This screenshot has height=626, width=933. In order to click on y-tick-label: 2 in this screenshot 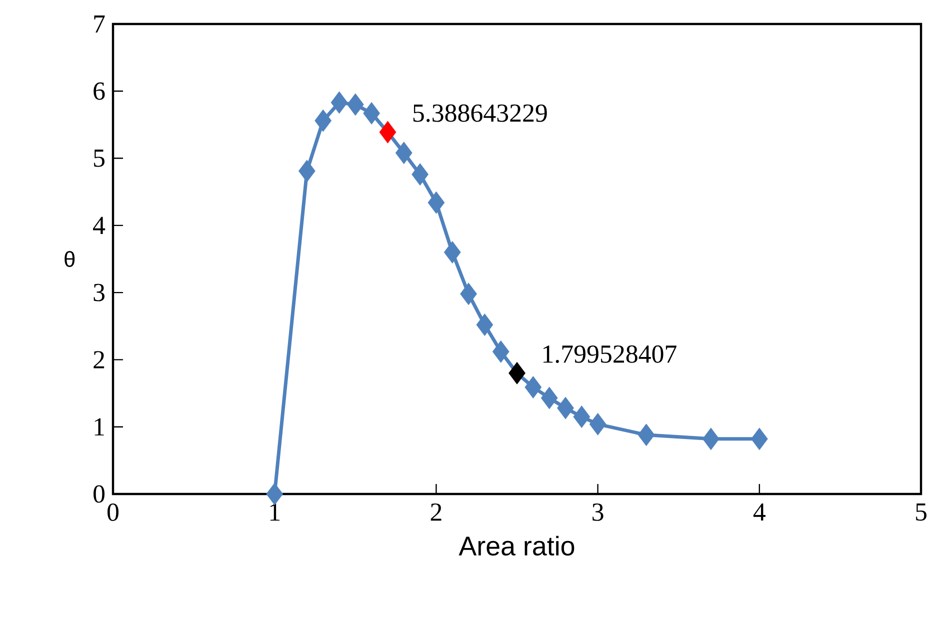, I will do `click(99, 359)`.